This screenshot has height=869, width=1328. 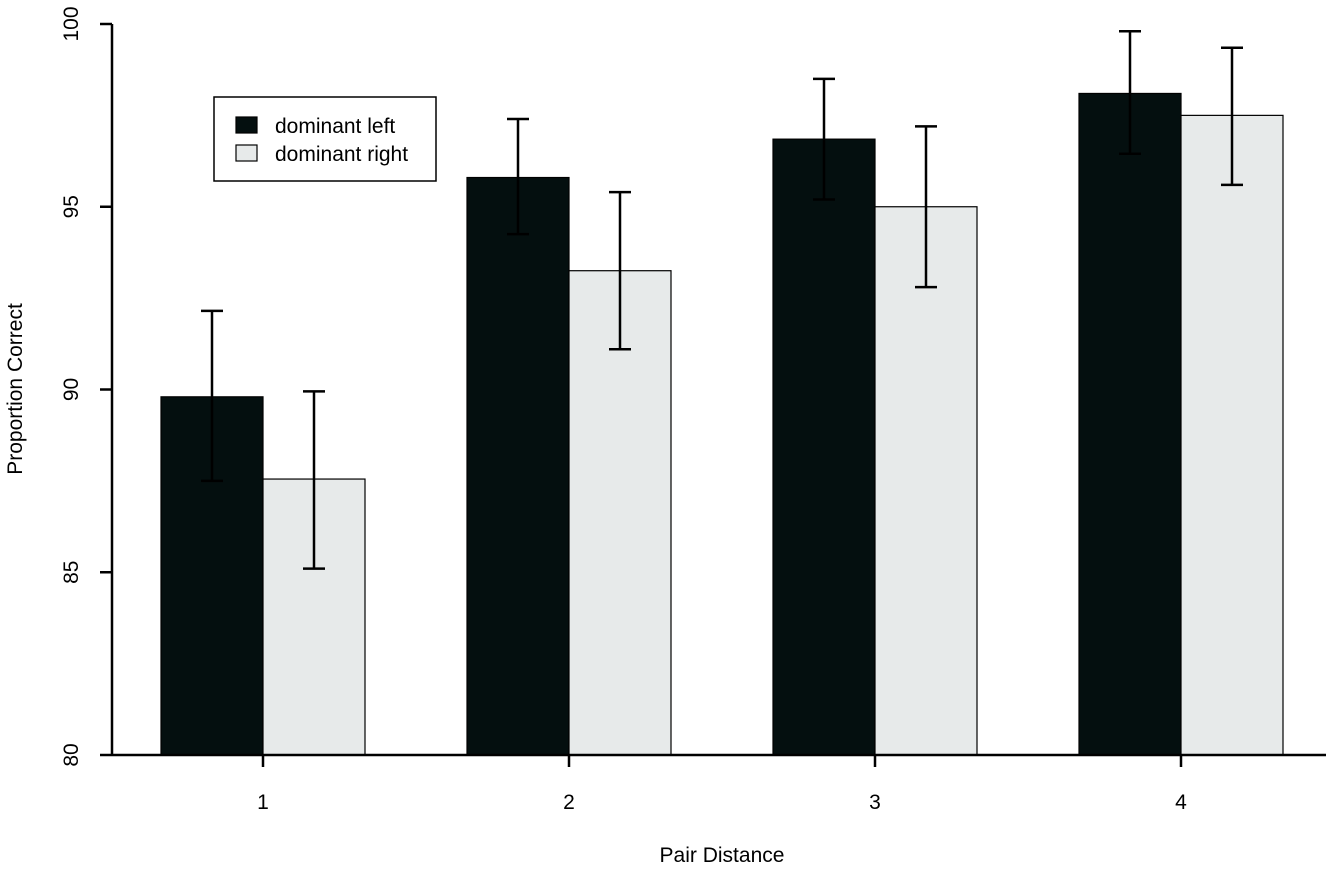 What do you see at coordinates (71, 23) in the screenshot?
I see `y-tick-label: 100` at bounding box center [71, 23].